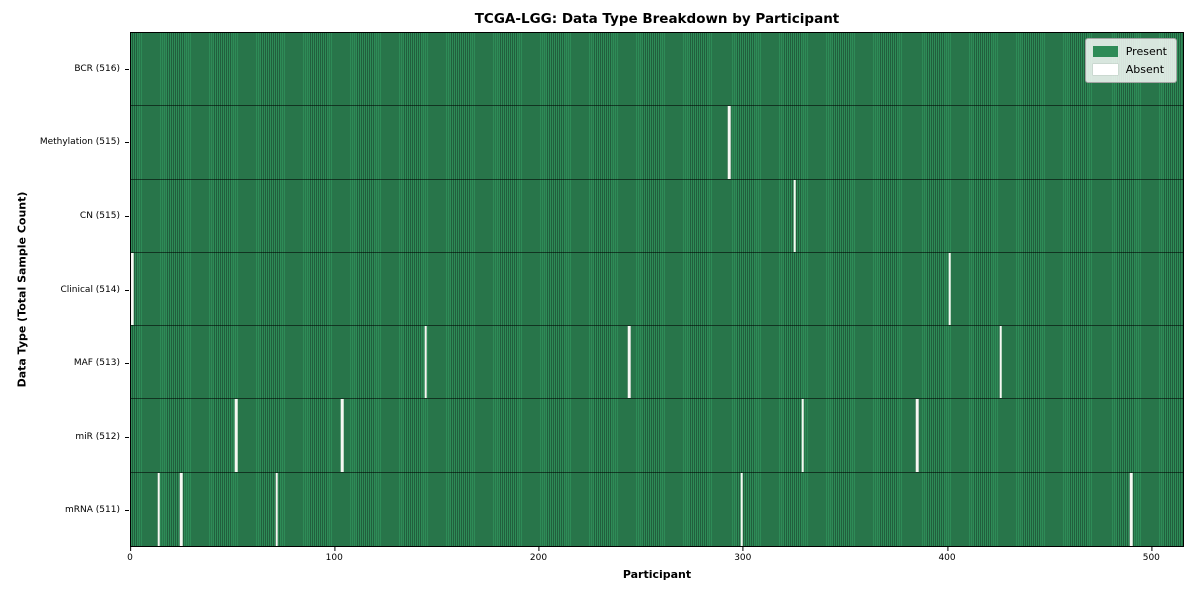  I want to click on x-axis-ticks: 0 100 200 300 400 500, so click(655, 556).